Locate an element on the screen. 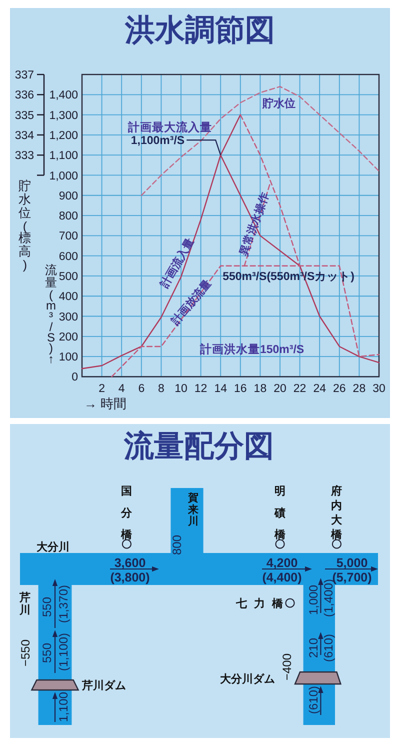 This screenshot has width=400, height=747. x-tick-label: 30 is located at coordinates (379, 389).